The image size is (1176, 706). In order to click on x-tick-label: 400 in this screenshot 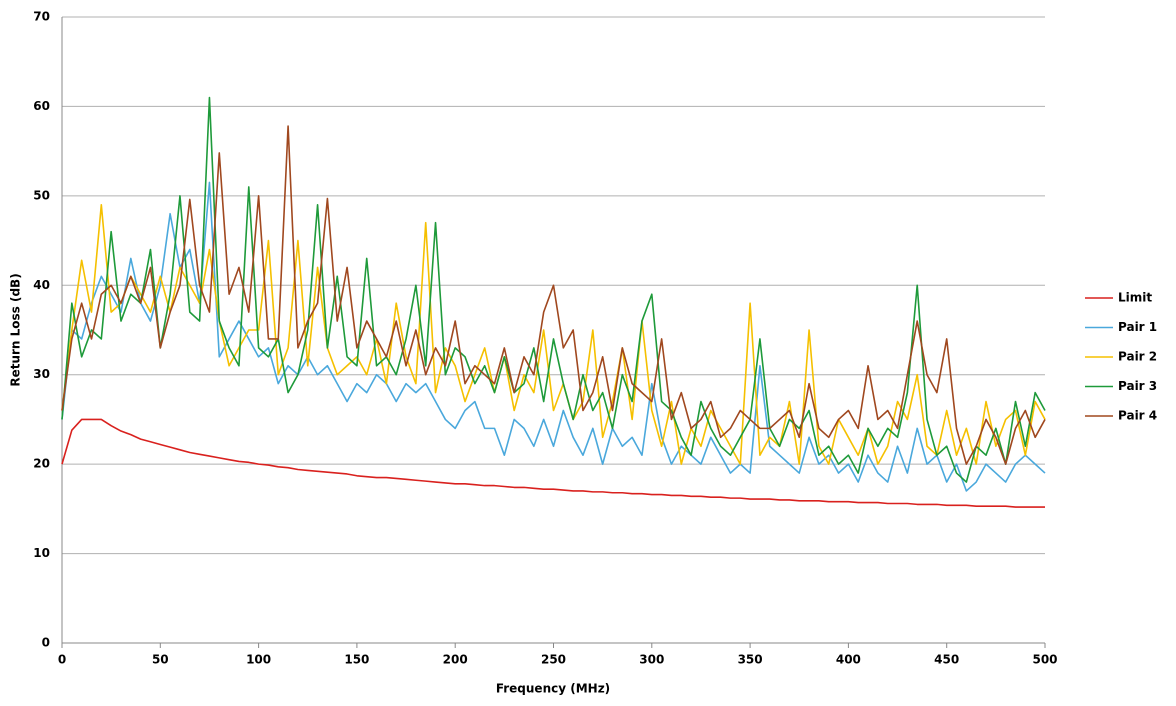, I will do `click(848, 660)`.